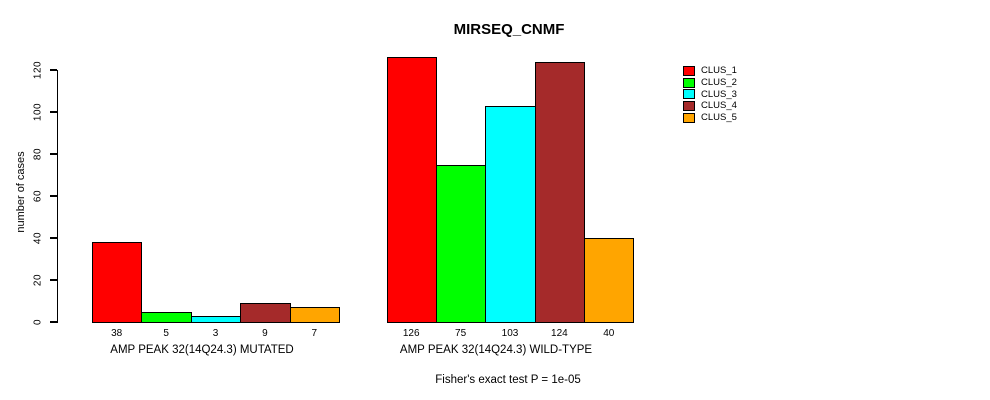  I want to click on y-tick-label: 40, so click(38, 238).